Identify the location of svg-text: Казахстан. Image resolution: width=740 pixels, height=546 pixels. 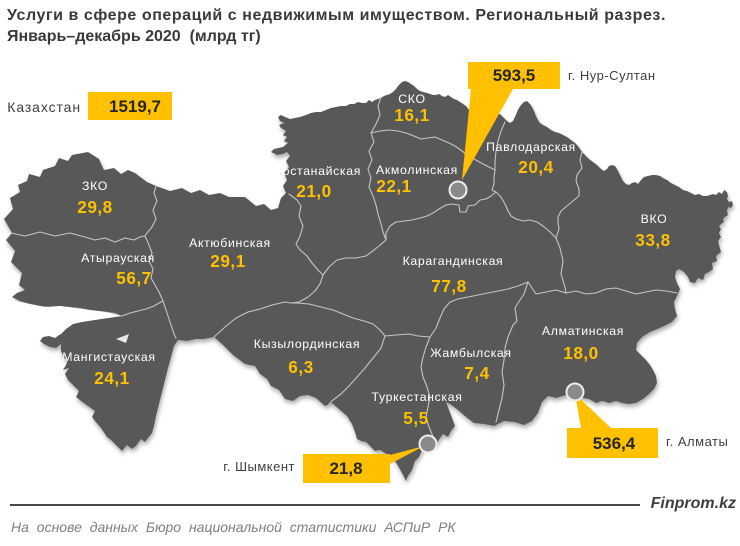
(44, 107).